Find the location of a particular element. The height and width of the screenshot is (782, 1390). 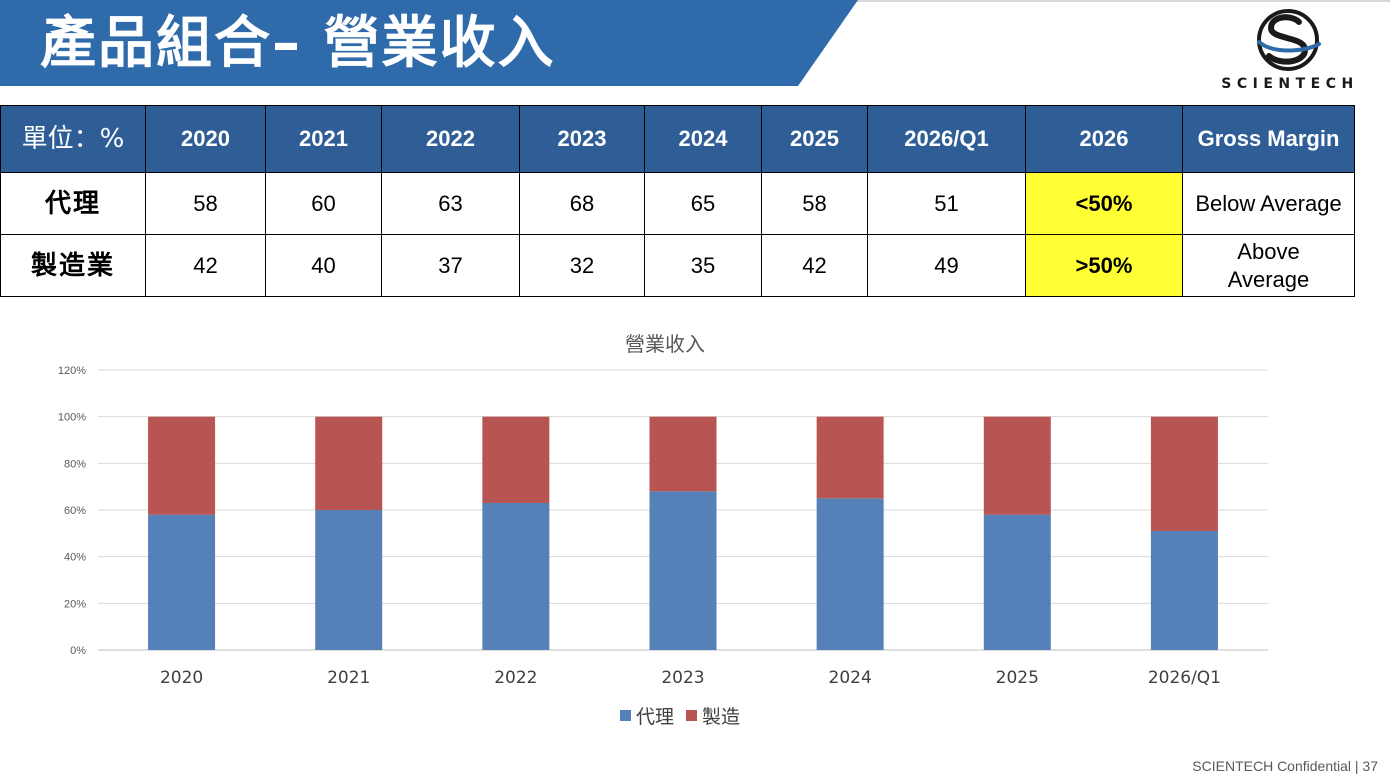

title-banner-shape is located at coordinates (429, 43).